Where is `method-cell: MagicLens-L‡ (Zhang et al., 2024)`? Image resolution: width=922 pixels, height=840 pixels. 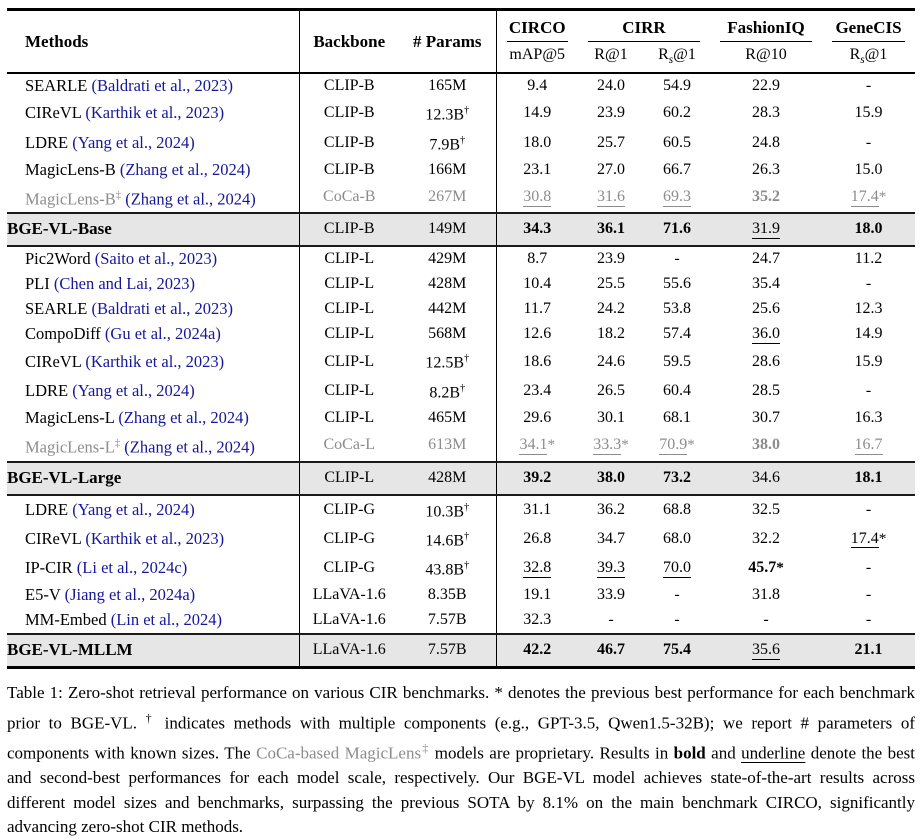
method-cell: MagicLens-L‡ (Zhang et al., 2024) is located at coordinates (153, 446).